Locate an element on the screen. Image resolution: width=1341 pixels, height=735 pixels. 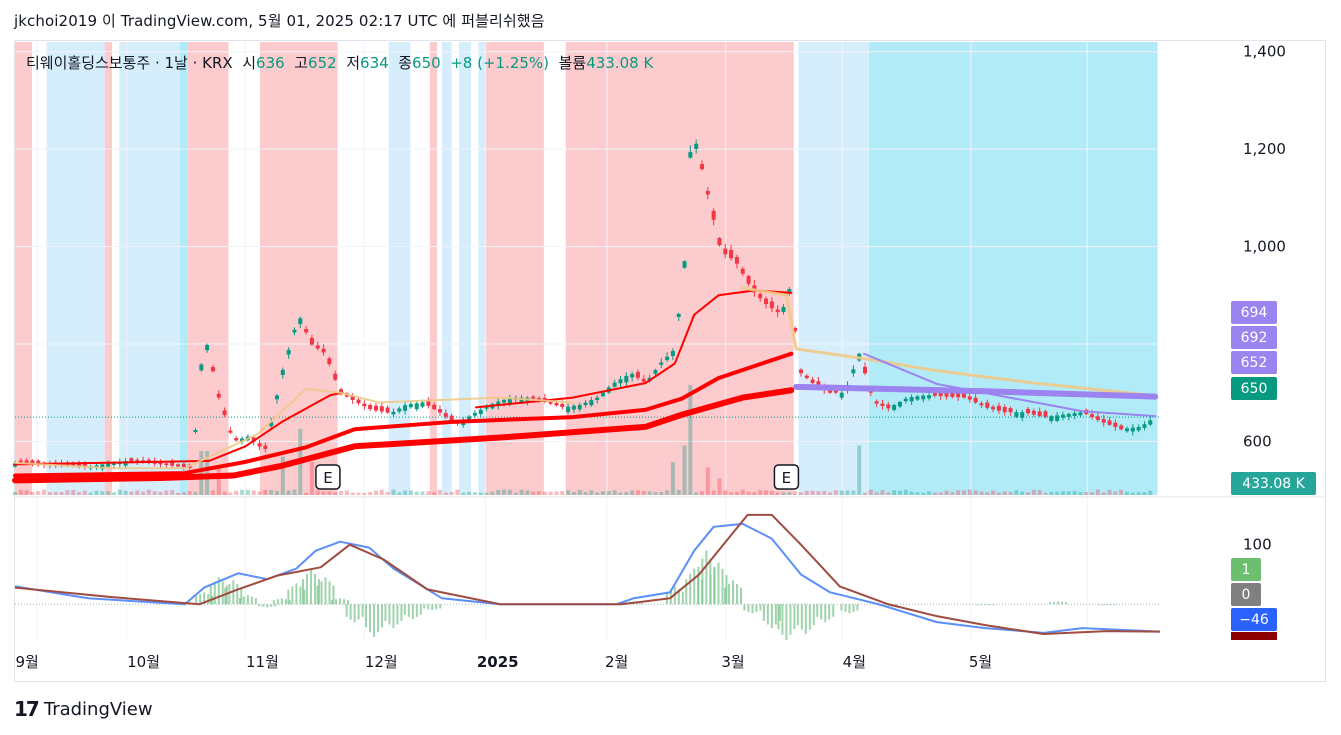
time-tick-label: 2월 is located at coordinates (616, 662).